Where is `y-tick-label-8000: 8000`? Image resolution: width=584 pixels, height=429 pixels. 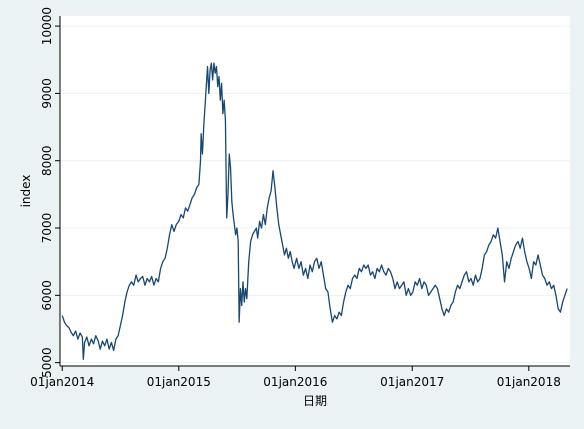 y-tick-label-8000: 8000 is located at coordinates (47, 160).